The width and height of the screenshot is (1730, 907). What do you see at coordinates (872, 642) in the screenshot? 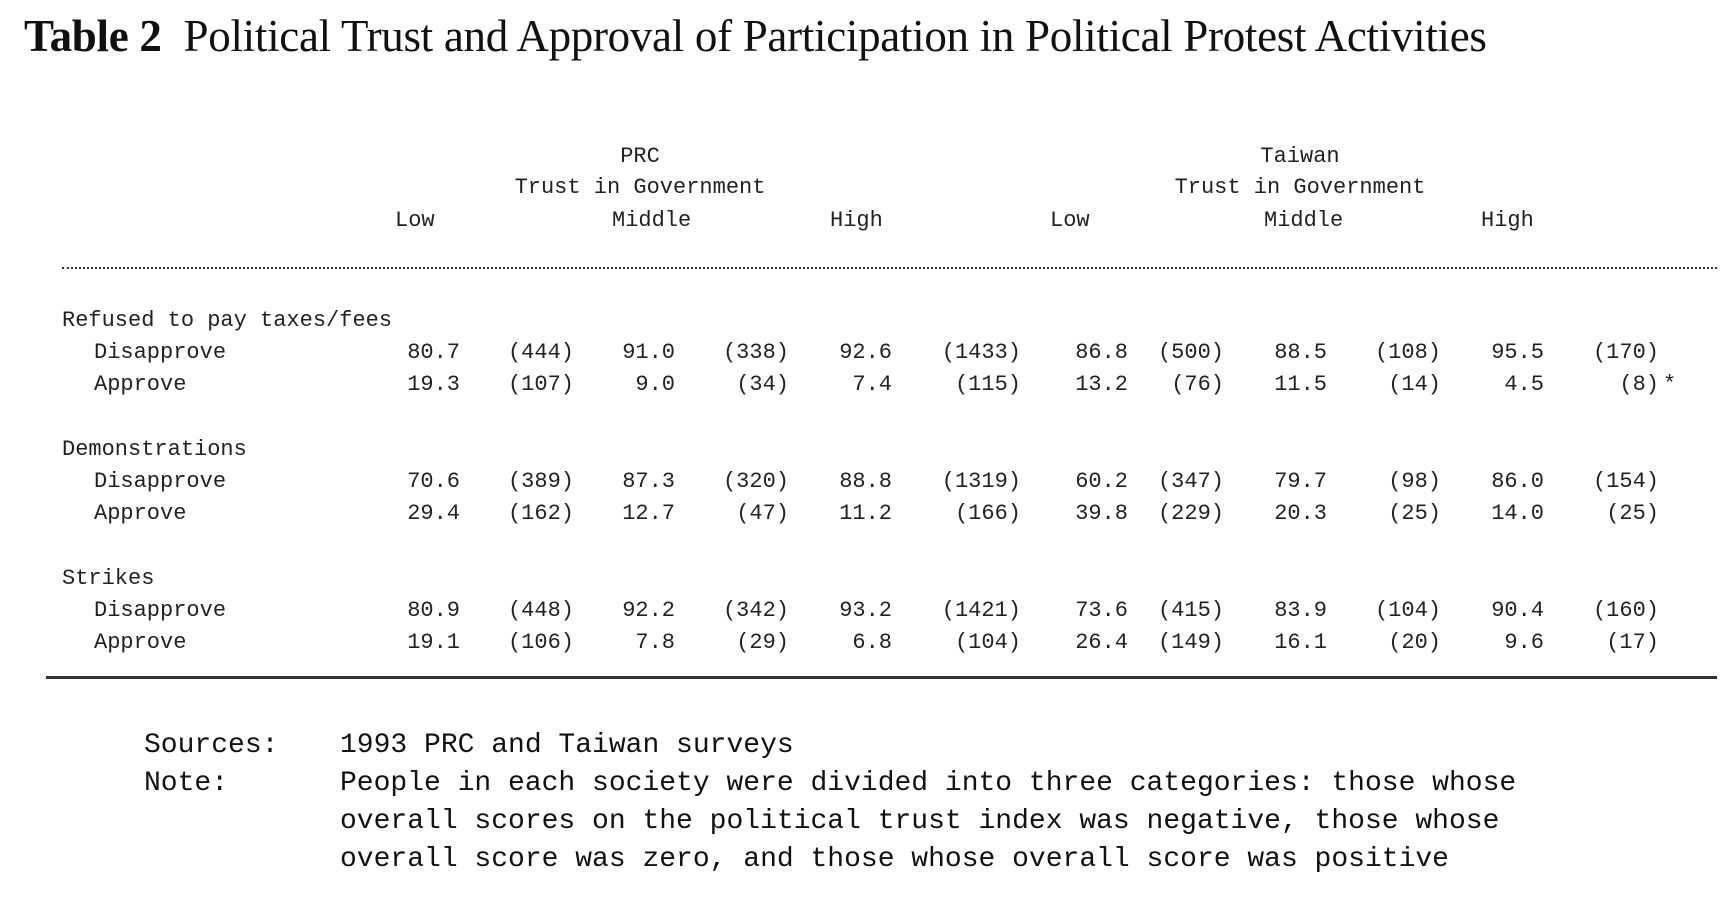
I see `percent-cell: 6.8` at bounding box center [872, 642].